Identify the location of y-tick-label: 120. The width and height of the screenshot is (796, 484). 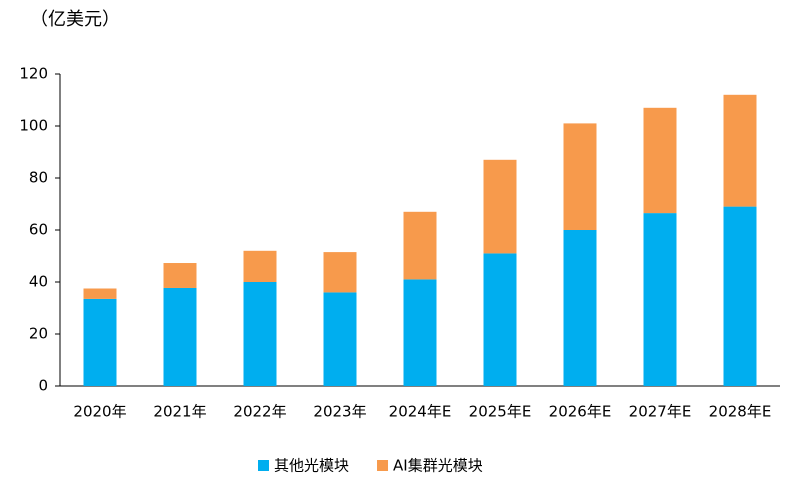
(33, 74).